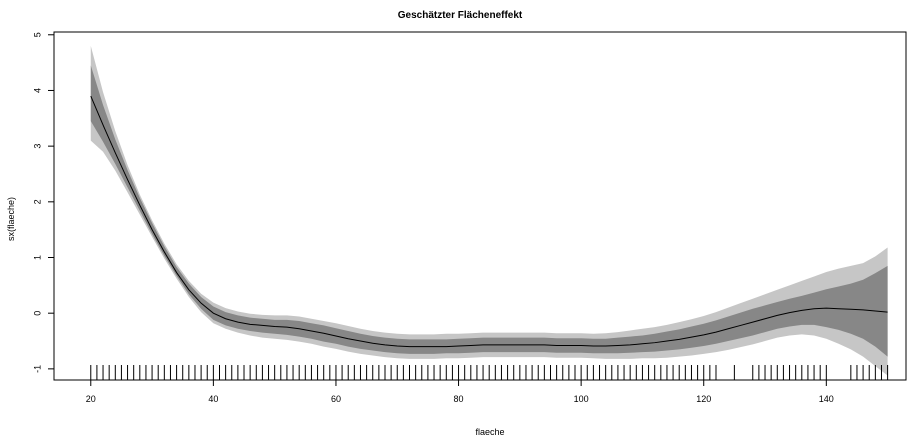 The width and height of the screenshot is (922, 441). I want to click on y-tick-label: 4, so click(37, 90).